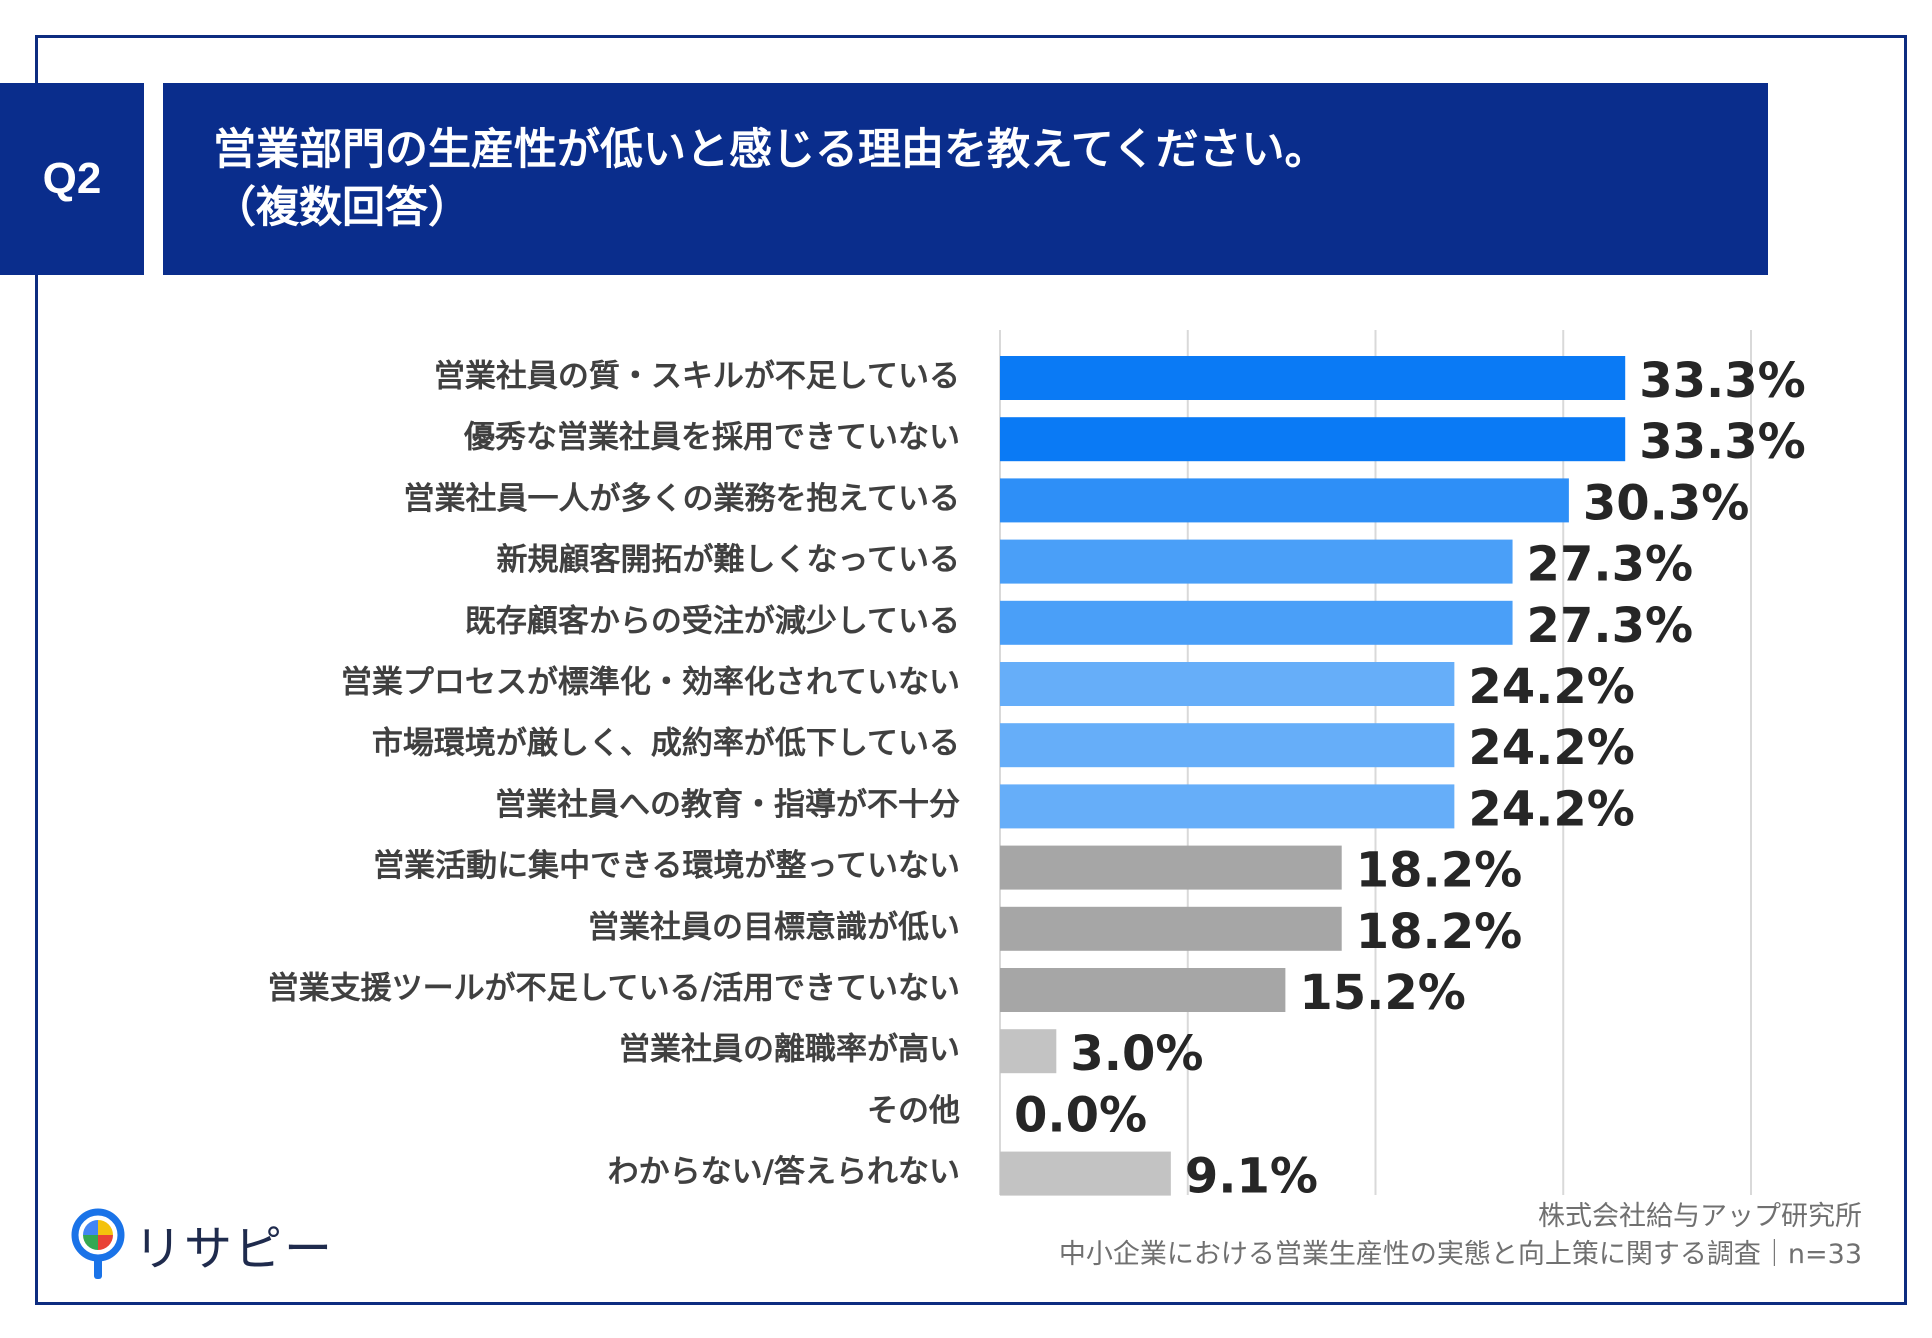  What do you see at coordinates (770, 150) in the screenshot?
I see `chart-title-line1: 営業部門の生産性が低いと感じる理由を教えてください。` at bounding box center [770, 150].